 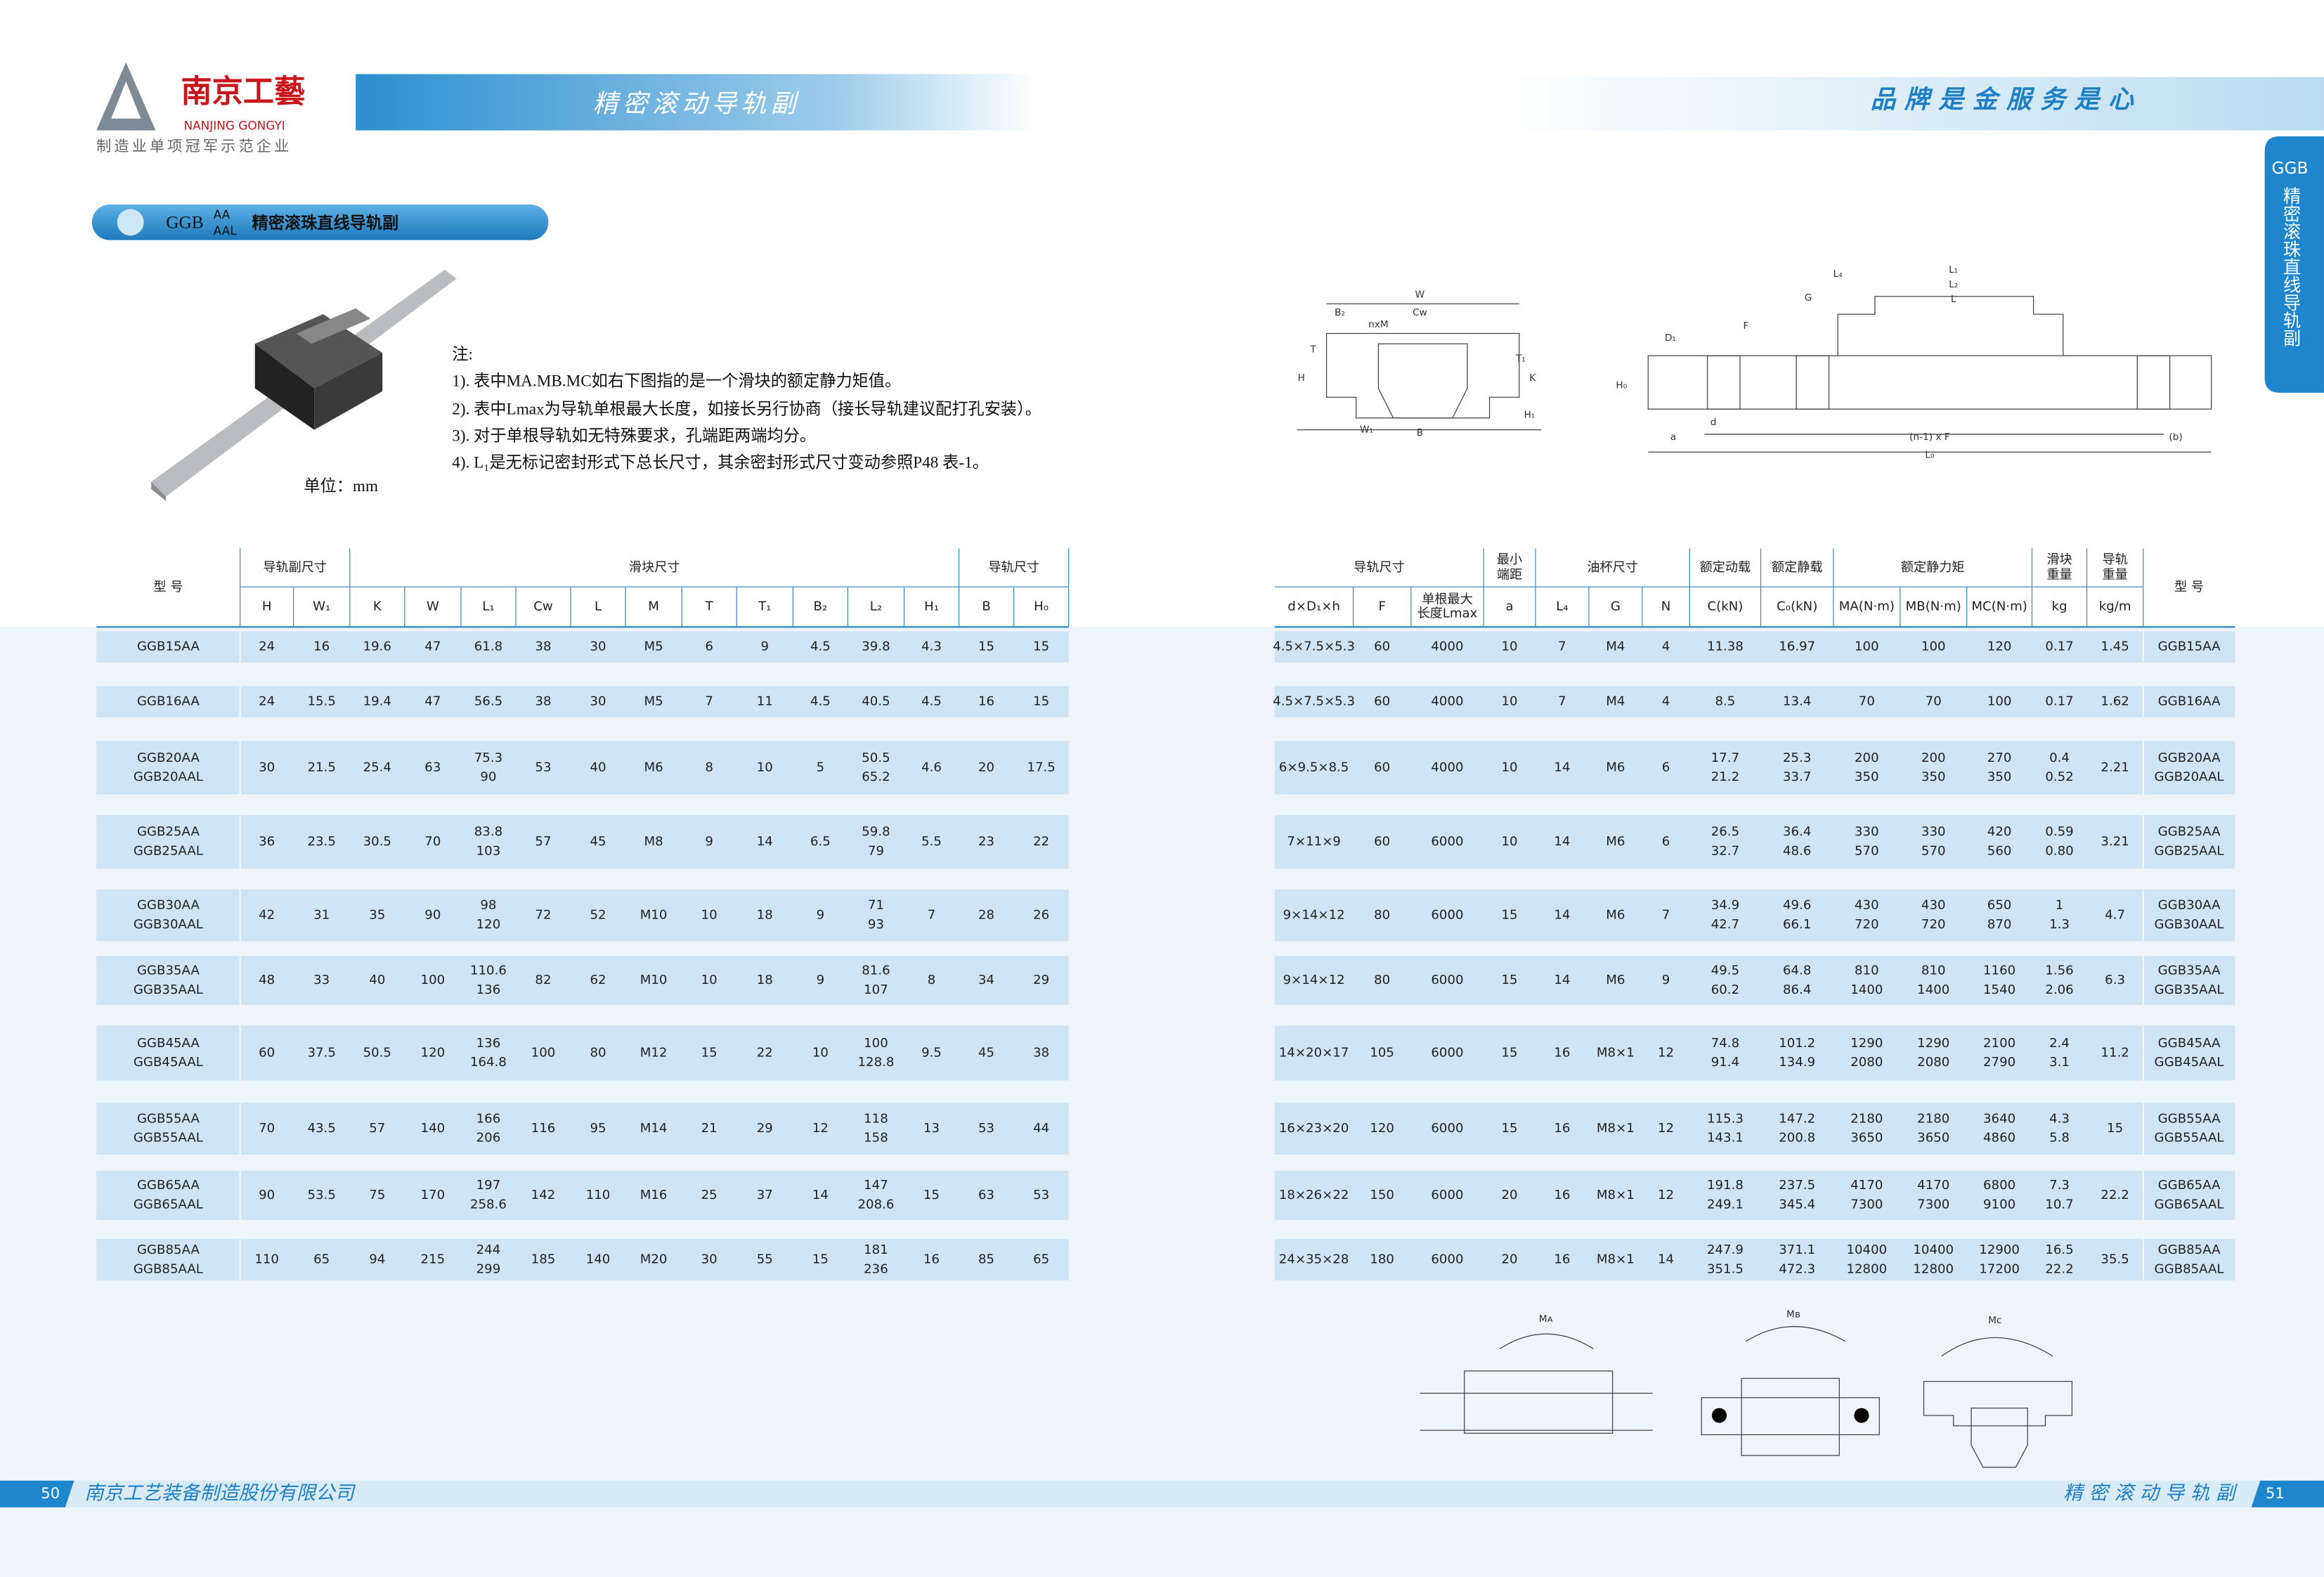 What do you see at coordinates (1382, 1195) in the screenshot?
I see `table-cell: 150` at bounding box center [1382, 1195].